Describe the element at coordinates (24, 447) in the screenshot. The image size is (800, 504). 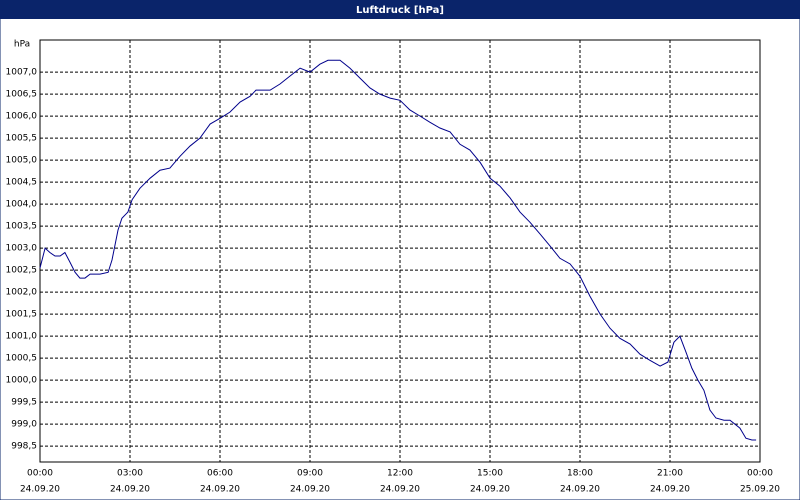
I see `y-tick-label: 998,5` at that location.